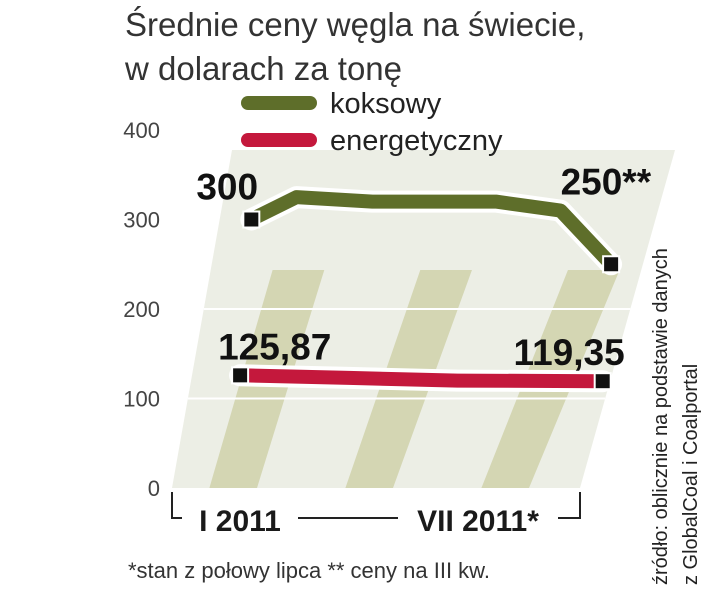 The image size is (720, 595). Describe the element at coordinates (416, 141) in the screenshot. I see `legend-label-energetyczny: energetyczny` at that location.